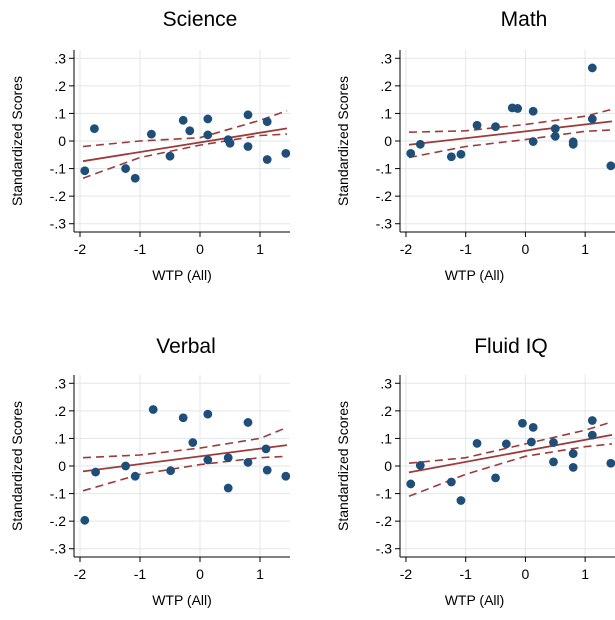 This screenshot has height=620, width=615. I want to click on panel-title: Science, so click(200, 19).